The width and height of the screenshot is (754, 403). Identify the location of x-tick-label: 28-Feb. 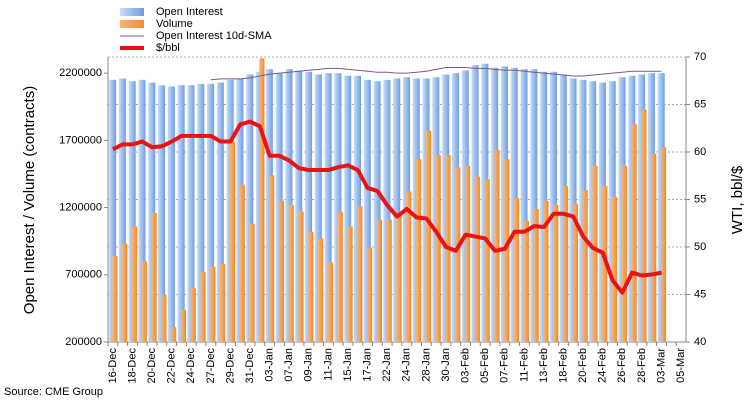
(642, 365).